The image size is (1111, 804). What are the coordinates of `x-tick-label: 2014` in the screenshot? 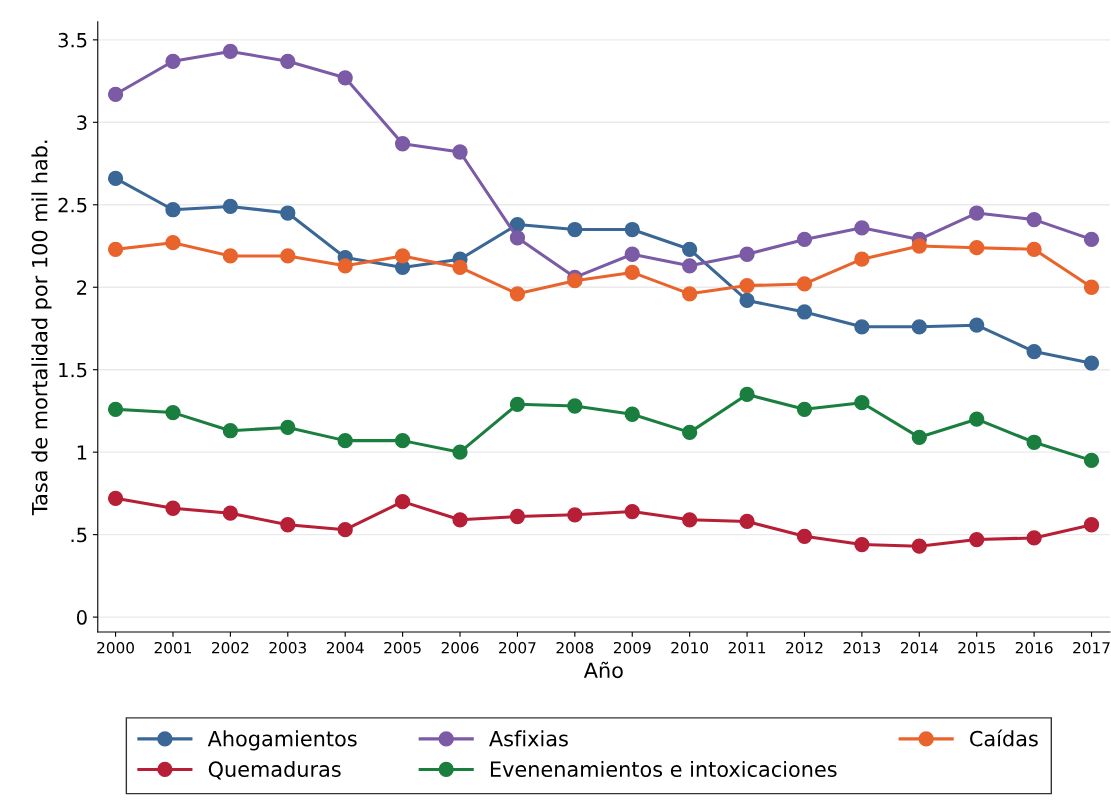 It's located at (919, 647).